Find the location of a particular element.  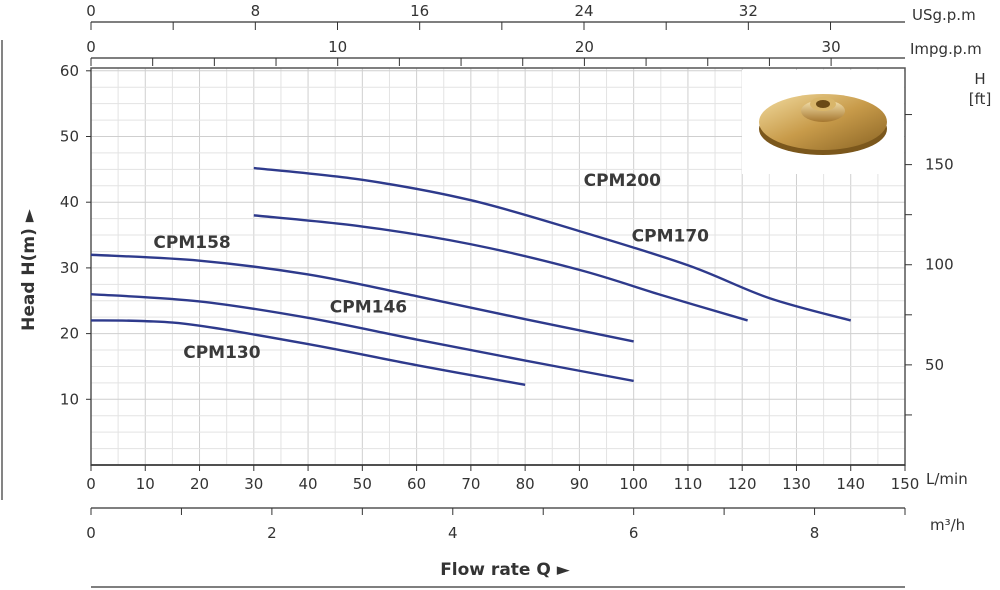

x-tick-label: 140 is located at coordinates (850, 484).